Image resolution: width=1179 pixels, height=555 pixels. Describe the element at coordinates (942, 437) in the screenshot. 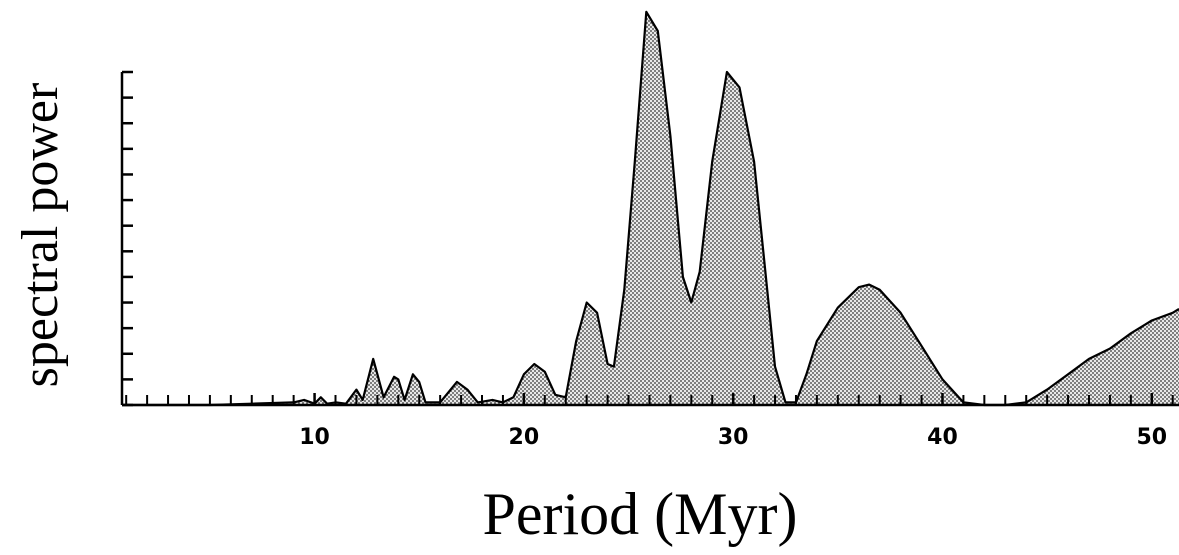

I see `x-tick-label: 40` at that location.